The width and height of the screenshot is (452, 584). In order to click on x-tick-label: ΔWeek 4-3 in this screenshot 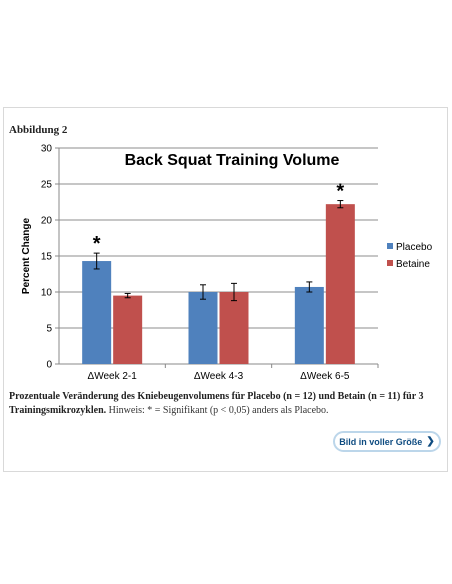, I will do `click(219, 376)`.